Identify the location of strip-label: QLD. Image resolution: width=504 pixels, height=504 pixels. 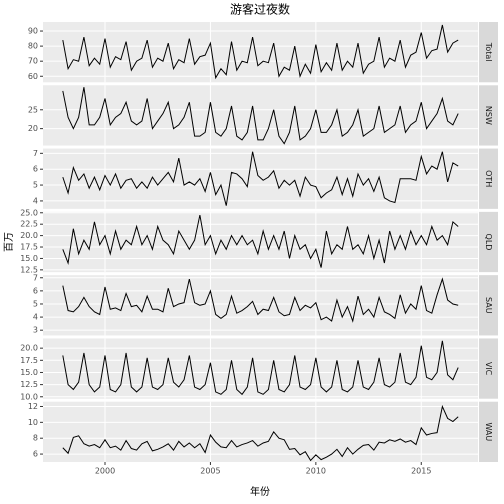
(488, 242).